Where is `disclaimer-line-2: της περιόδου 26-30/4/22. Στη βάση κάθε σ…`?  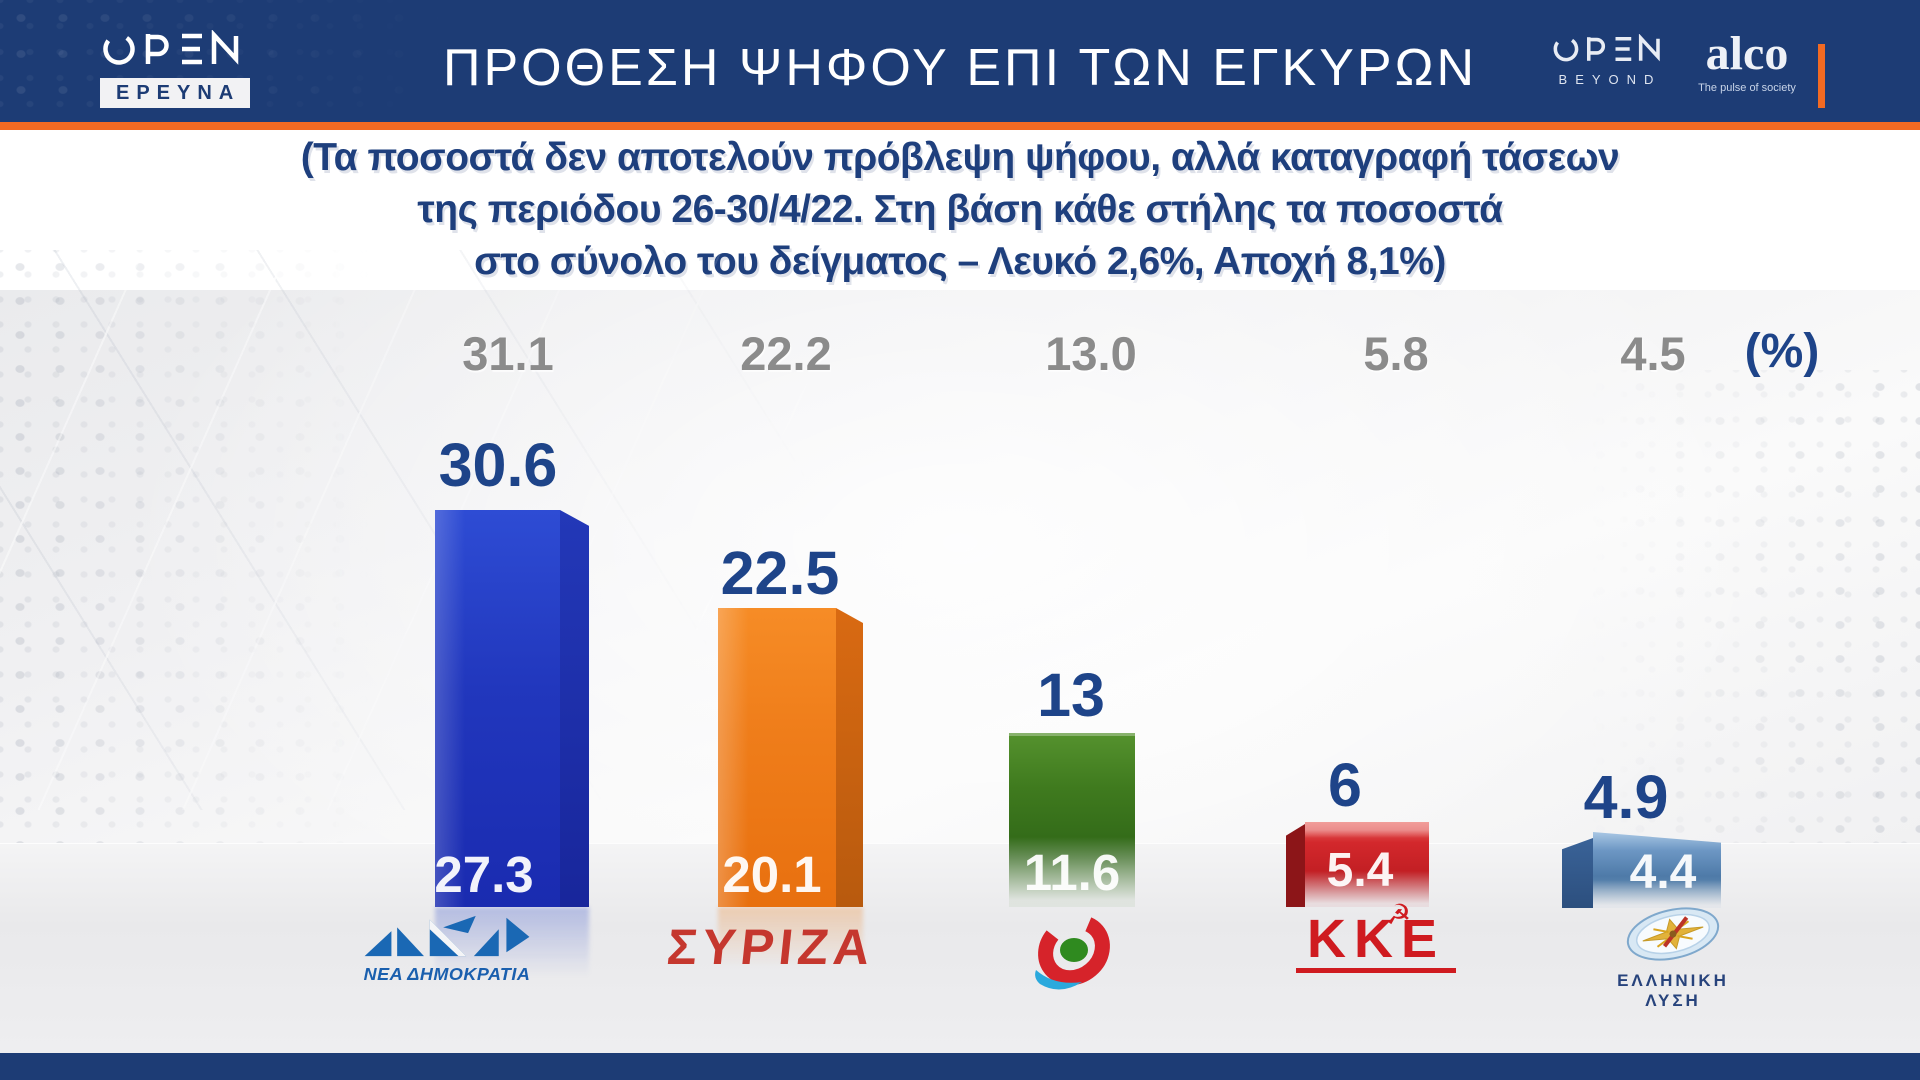 disclaimer-line-2: της περιόδου 26-30/4/22. Στη βάση κάθε σ… is located at coordinates (960, 209).